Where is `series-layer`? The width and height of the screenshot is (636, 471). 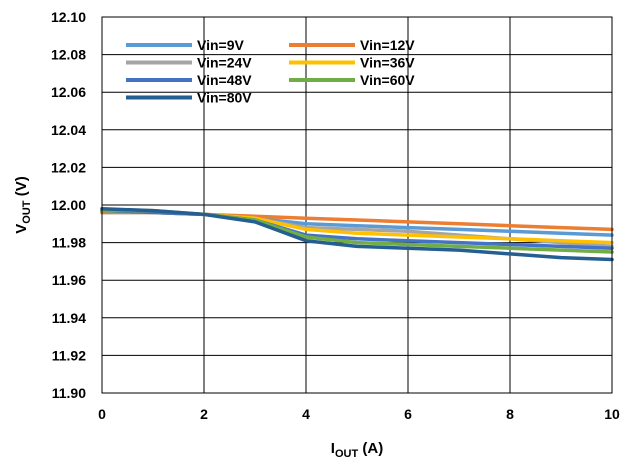 series-layer is located at coordinates (357, 234).